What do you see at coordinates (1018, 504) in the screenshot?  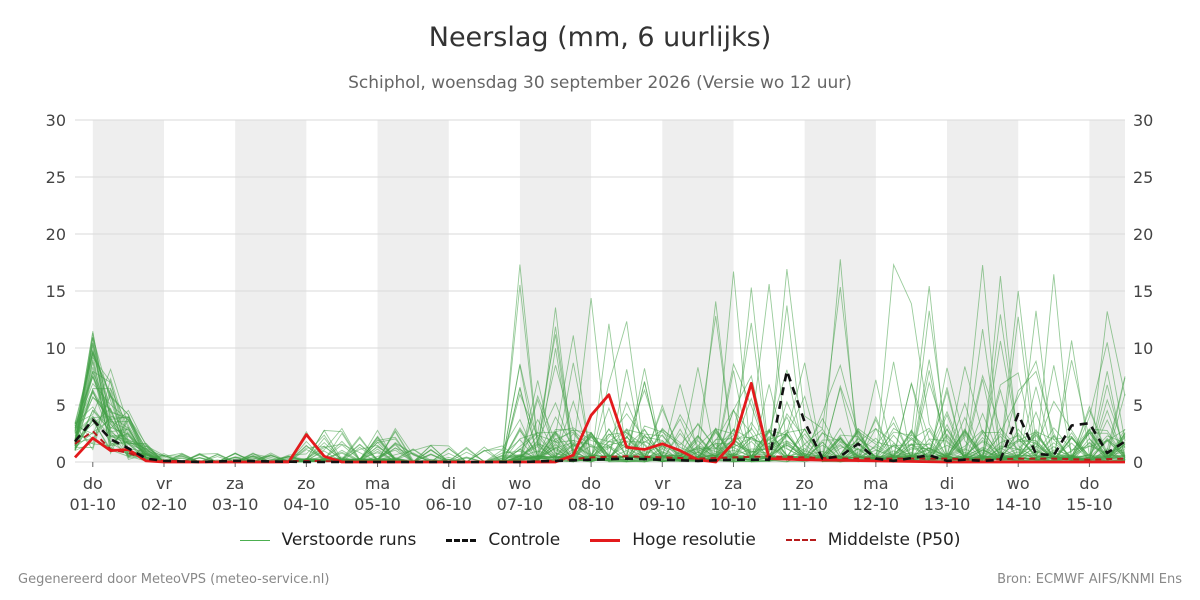 I see `x-tick-date: 14-10` at bounding box center [1018, 504].